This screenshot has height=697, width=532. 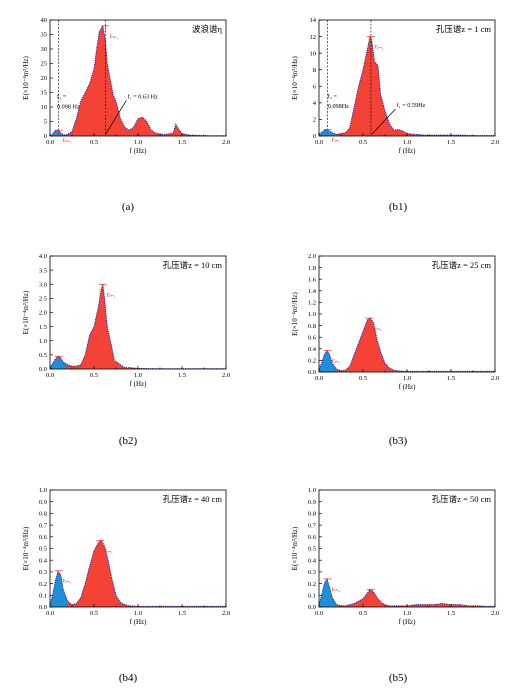 What do you see at coordinates (43, 369) in the screenshot?
I see `y-tick-label-b2: 0.0` at bounding box center [43, 369].